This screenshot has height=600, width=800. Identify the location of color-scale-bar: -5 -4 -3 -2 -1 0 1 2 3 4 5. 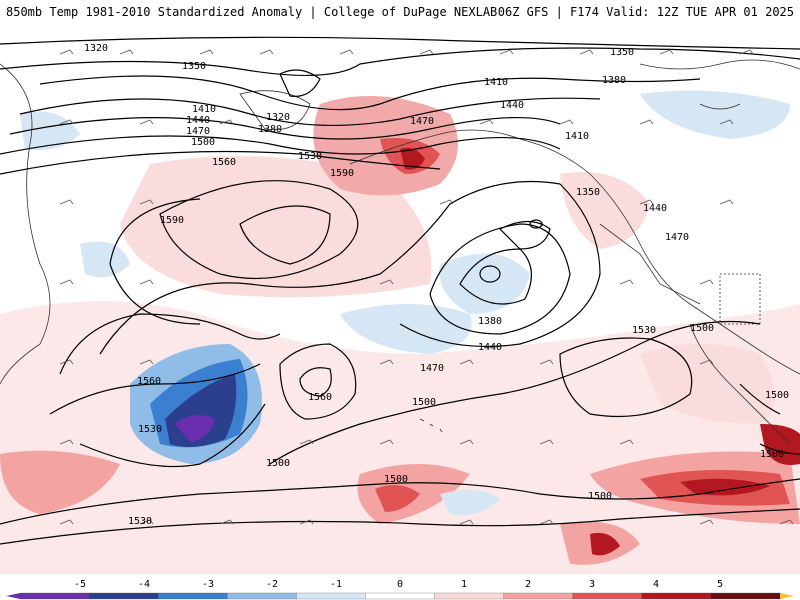
(400, 587).